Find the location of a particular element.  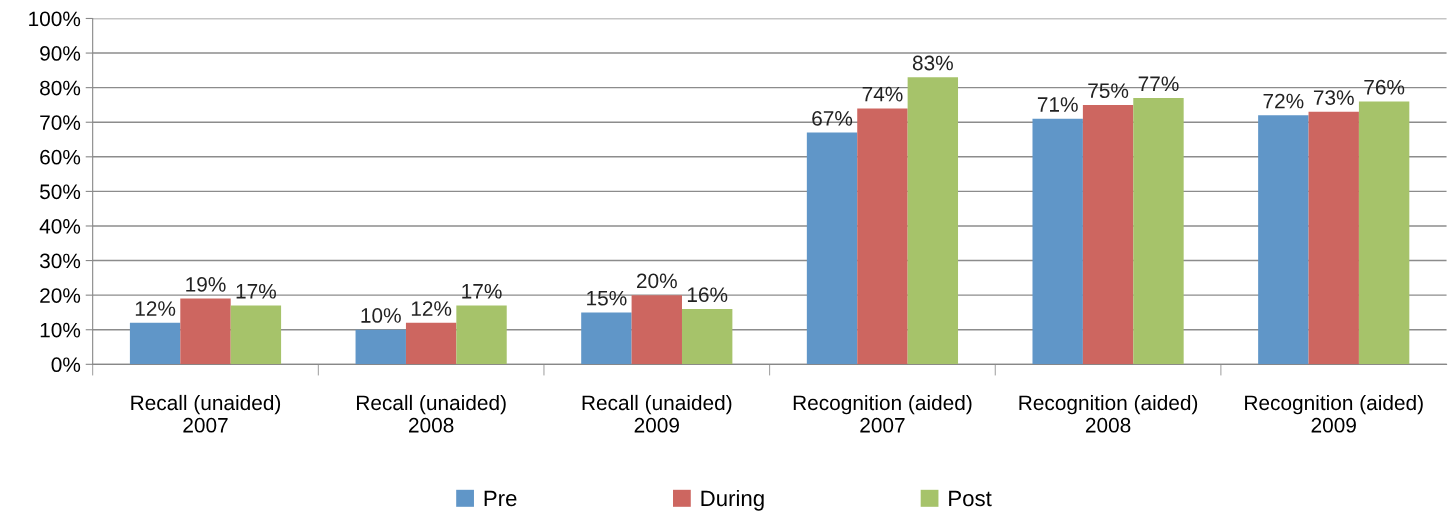

x-tick-label: Recognition (aided) 2007 is located at coordinates (882, 413).